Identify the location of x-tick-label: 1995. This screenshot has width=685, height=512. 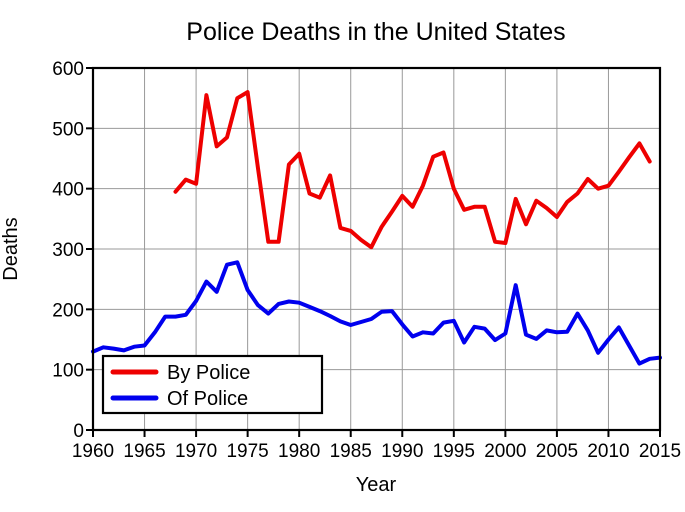
(454, 451).